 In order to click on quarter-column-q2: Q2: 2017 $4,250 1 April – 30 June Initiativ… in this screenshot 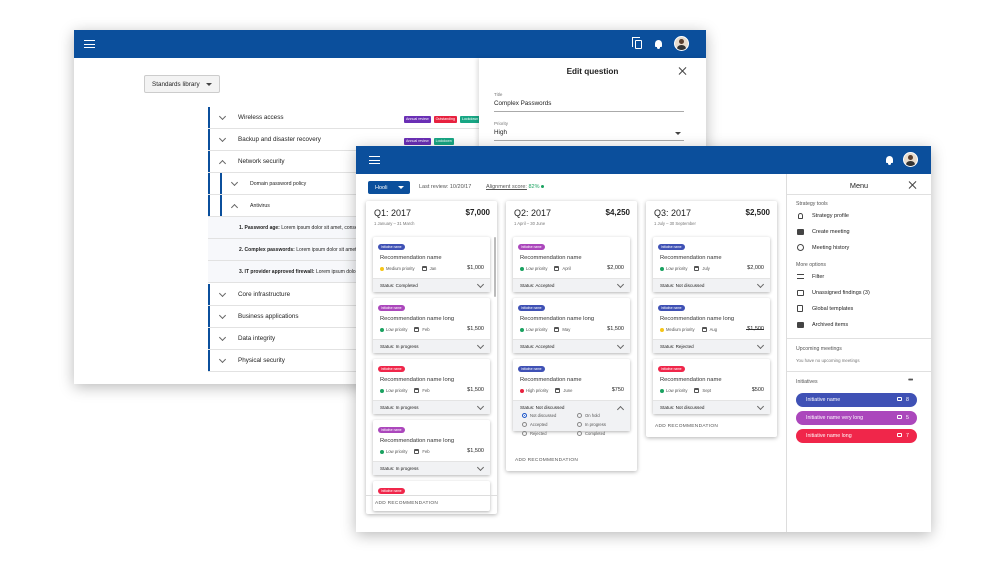, I will do `click(571, 336)`.